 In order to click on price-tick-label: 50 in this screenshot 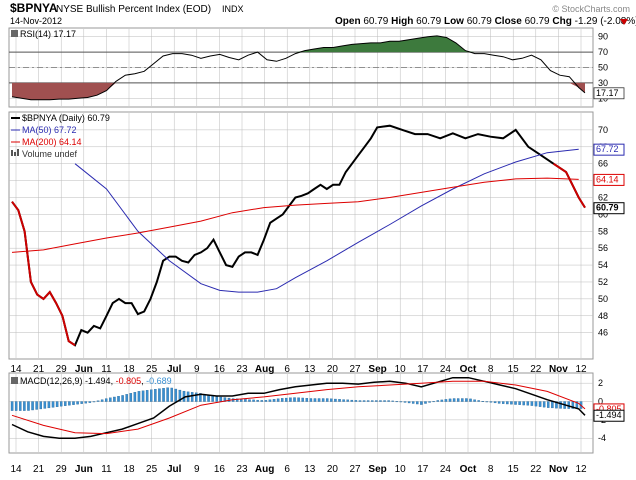, I will do `click(603, 299)`.